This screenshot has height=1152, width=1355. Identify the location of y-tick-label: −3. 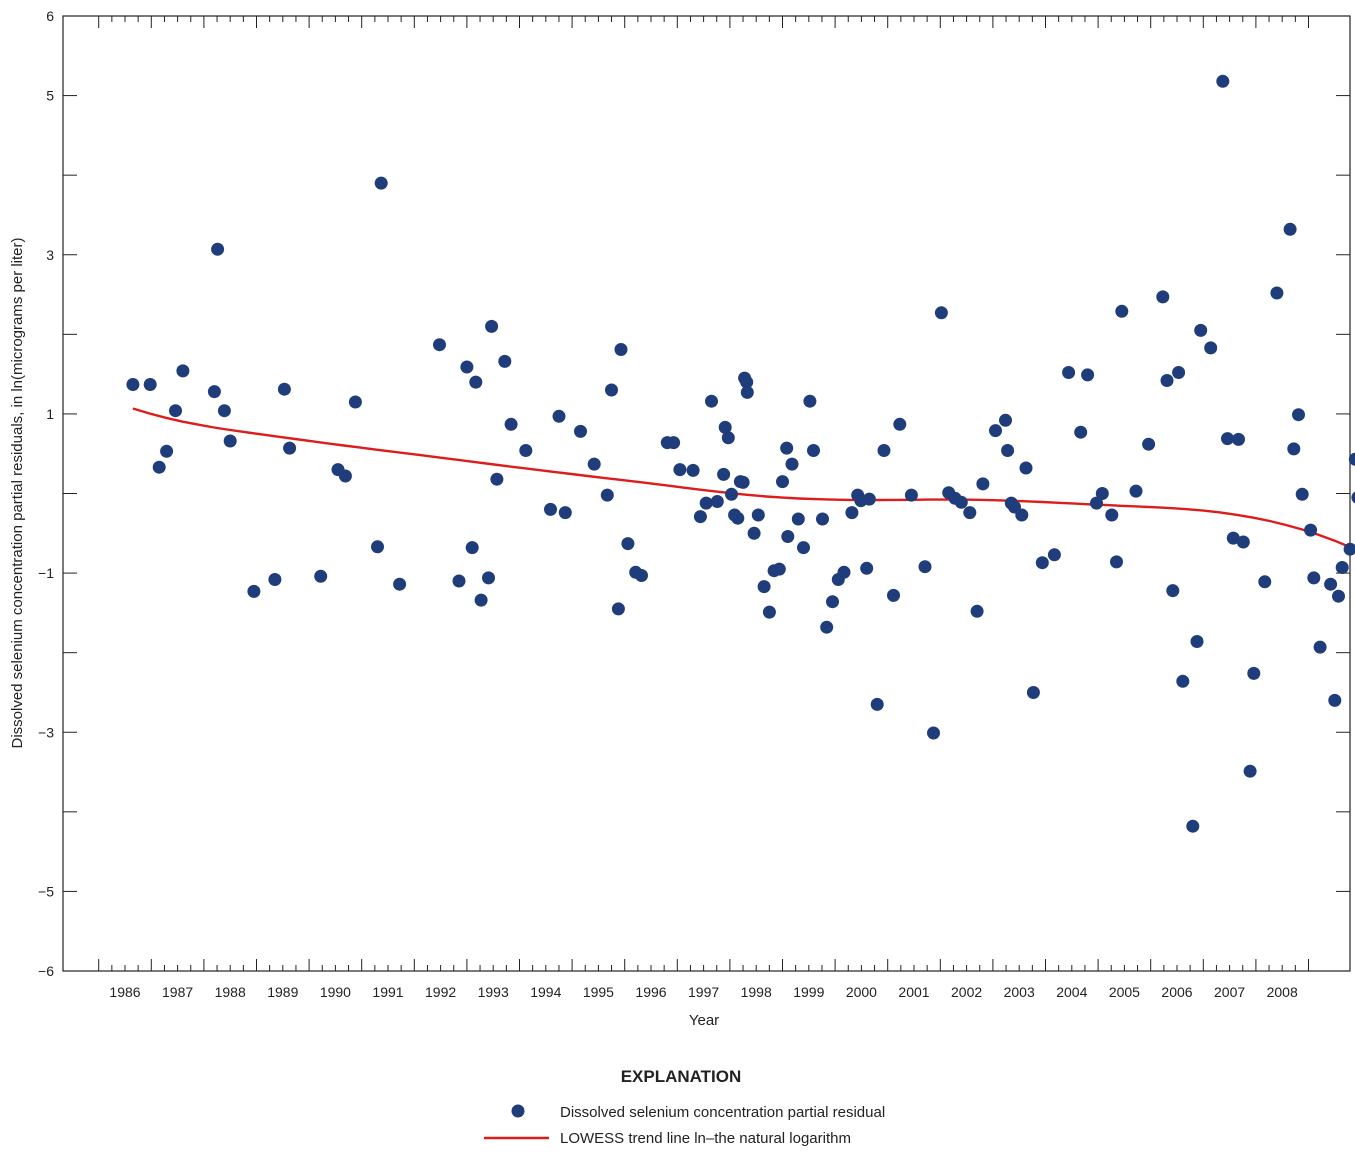
(46, 732).